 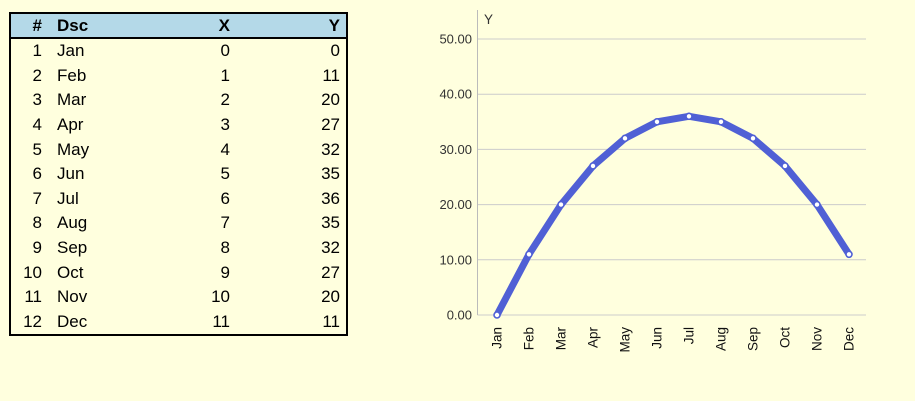 What do you see at coordinates (817, 339) in the screenshot?
I see `x-tick-label: Nov` at bounding box center [817, 339].